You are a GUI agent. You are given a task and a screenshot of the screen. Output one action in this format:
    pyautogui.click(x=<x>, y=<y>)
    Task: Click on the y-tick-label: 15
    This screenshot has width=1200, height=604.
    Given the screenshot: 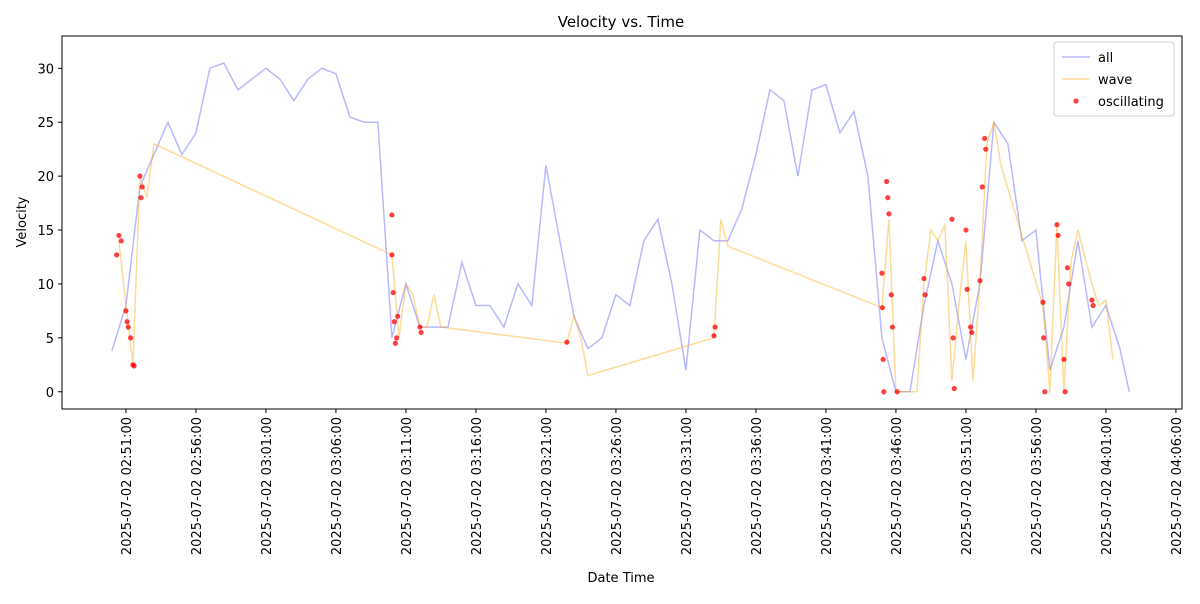 What is the action you would take?
    pyautogui.click(x=45, y=231)
    